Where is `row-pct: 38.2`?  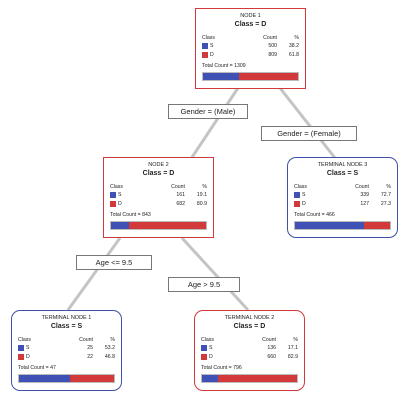 row-pct: 38.2 is located at coordinates (293, 46).